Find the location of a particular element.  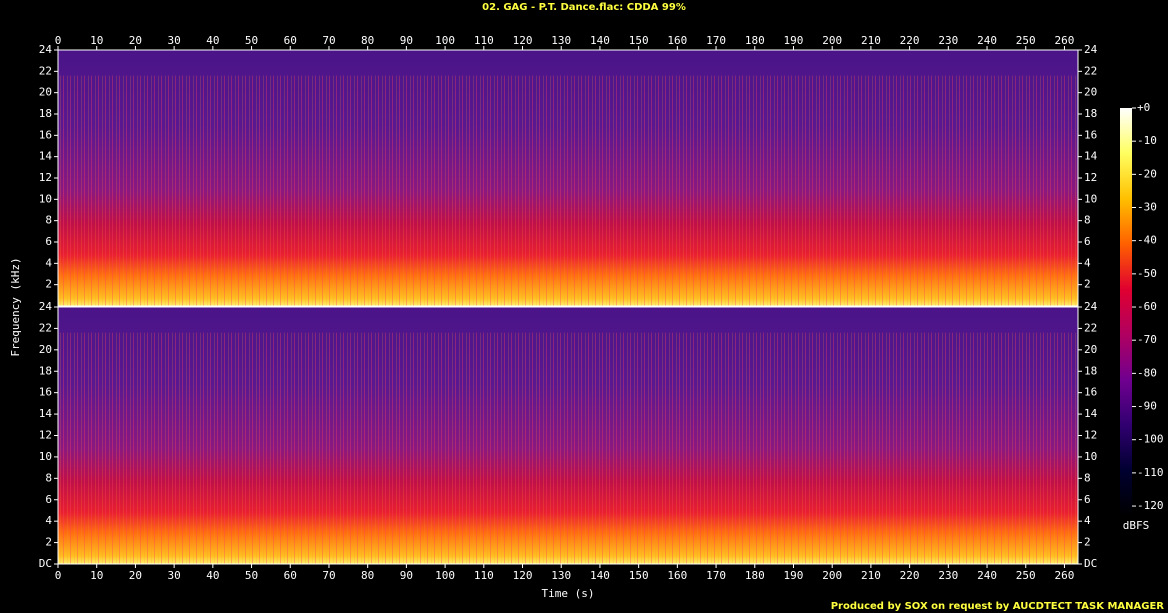

colorbar-tick-label: -120 is located at coordinates (1150, 505).